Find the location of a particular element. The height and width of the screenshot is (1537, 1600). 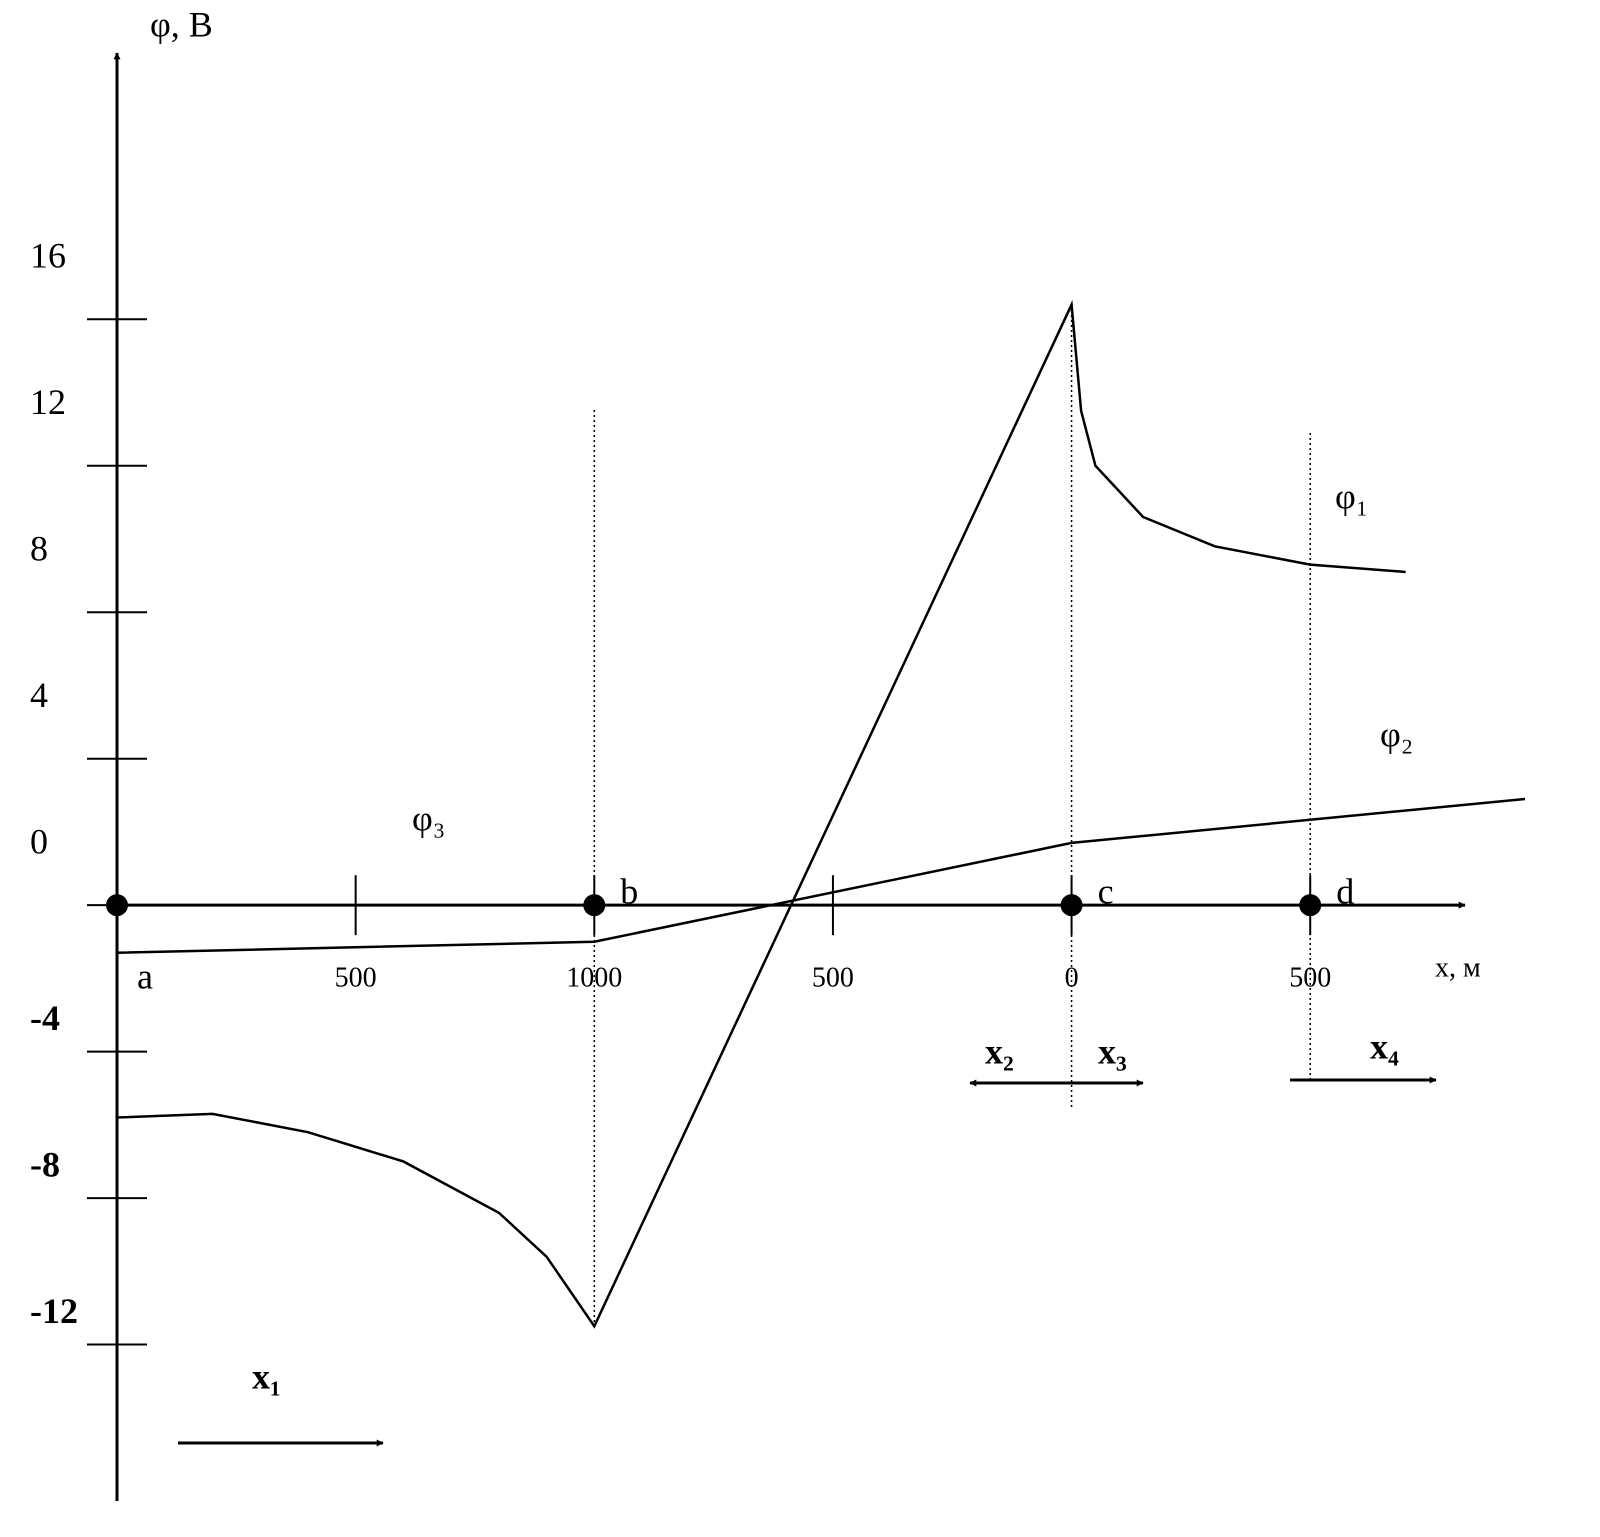

point-label: c is located at coordinates (1106, 891).